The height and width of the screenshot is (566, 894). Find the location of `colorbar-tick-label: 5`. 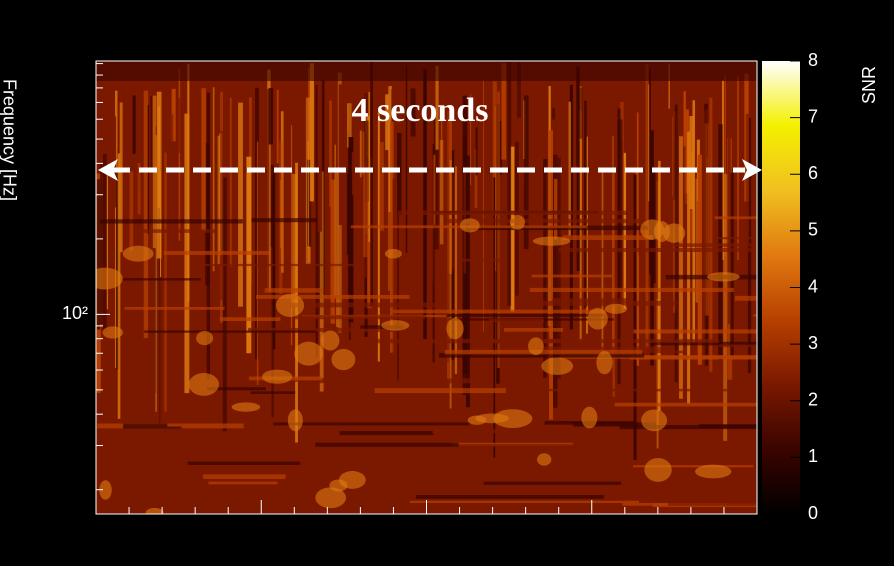

colorbar-tick-label: 5 is located at coordinates (813, 230).